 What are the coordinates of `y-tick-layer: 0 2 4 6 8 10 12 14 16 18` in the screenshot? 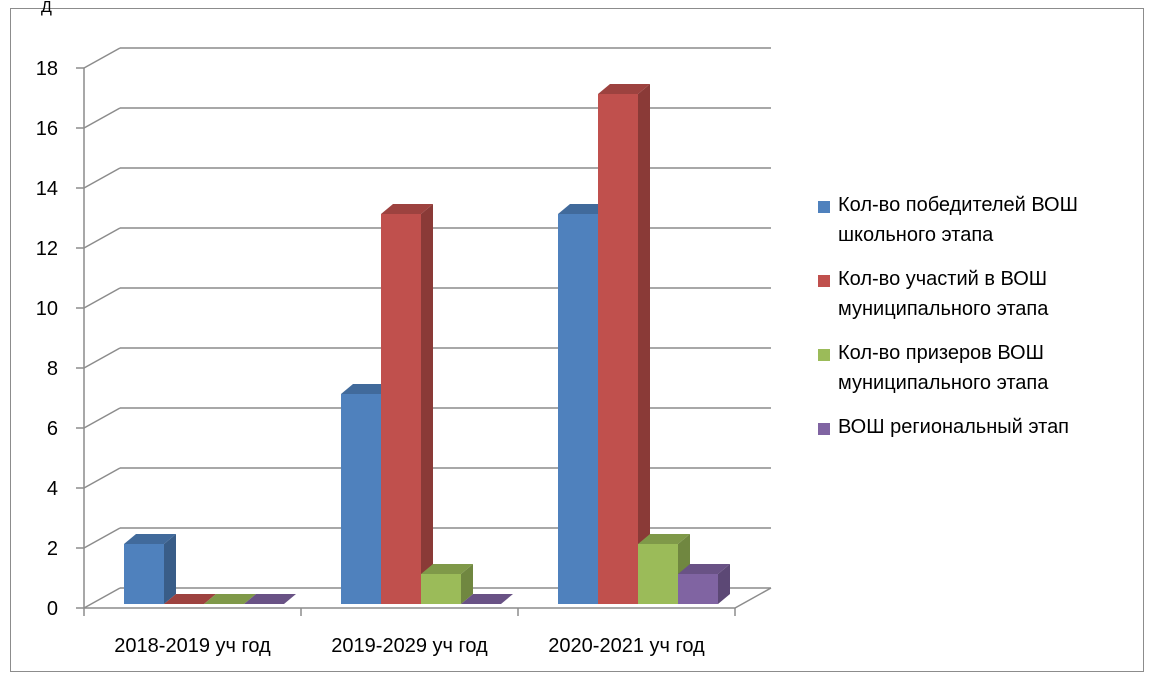 It's located at (60, 339).